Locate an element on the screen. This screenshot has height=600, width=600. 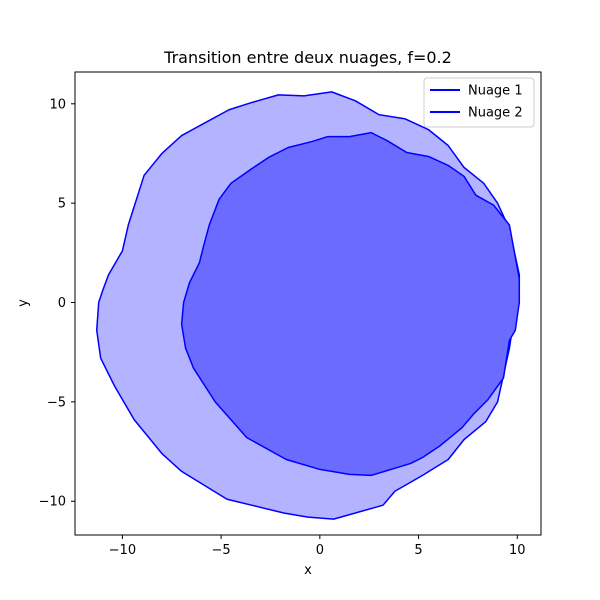
x-axis: −10 −5 0 5 10 is located at coordinates (317, 546).